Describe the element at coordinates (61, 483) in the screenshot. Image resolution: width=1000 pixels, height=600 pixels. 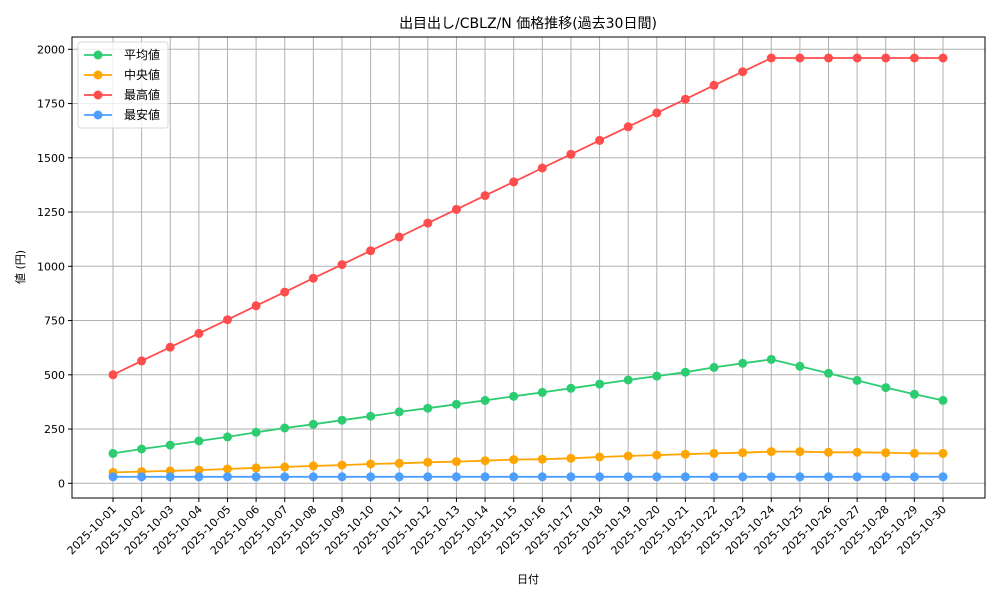
I see `y-tick-label: 0` at that location.